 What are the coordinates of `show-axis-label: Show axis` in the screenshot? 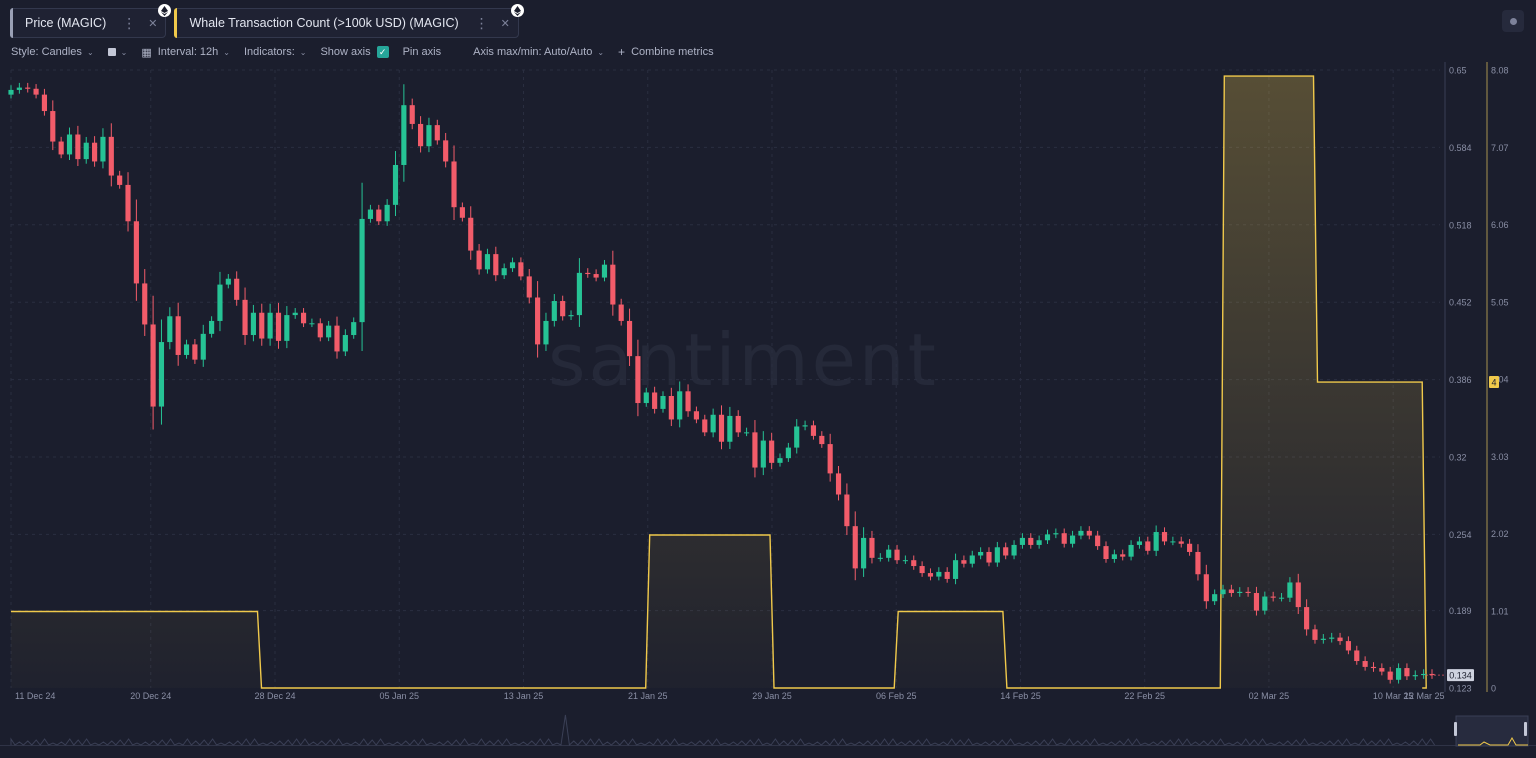 It's located at (345, 52).